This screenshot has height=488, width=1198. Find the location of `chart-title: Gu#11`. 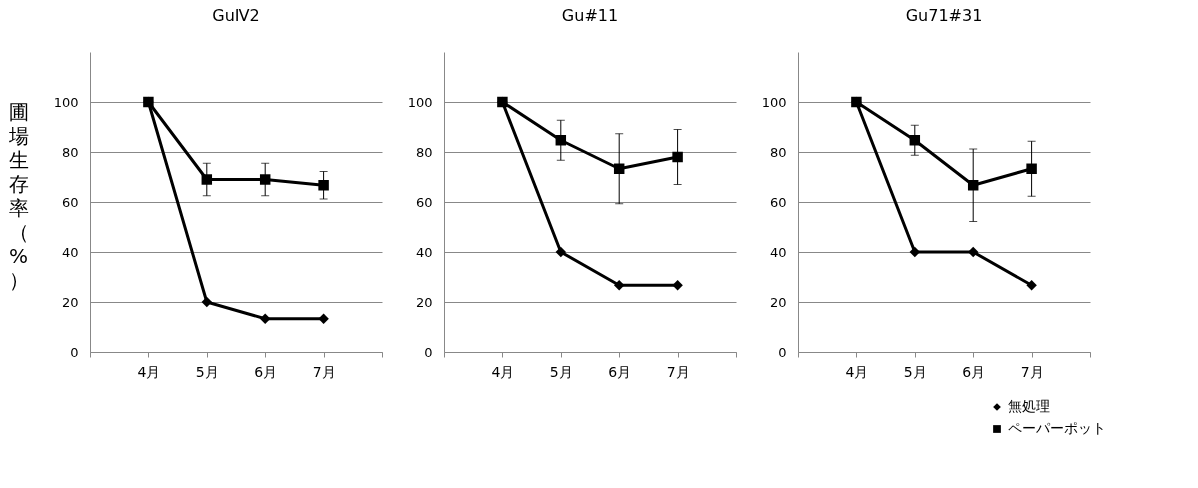

chart-title: Gu#11 is located at coordinates (590, 15).